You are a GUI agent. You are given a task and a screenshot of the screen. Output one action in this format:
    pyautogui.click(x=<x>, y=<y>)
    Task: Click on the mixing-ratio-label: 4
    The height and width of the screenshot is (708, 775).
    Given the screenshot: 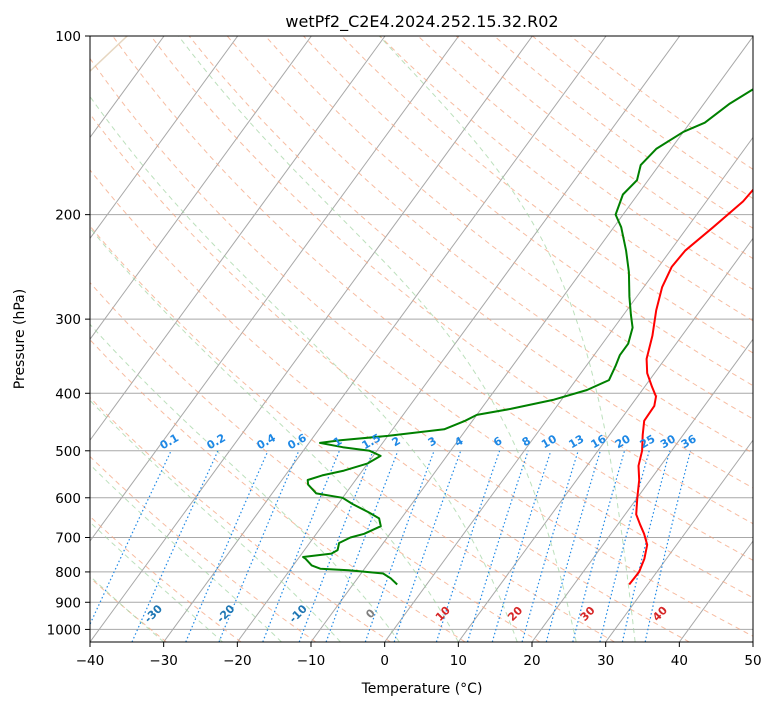 What is the action you would take?
    pyautogui.click(x=458, y=441)
    